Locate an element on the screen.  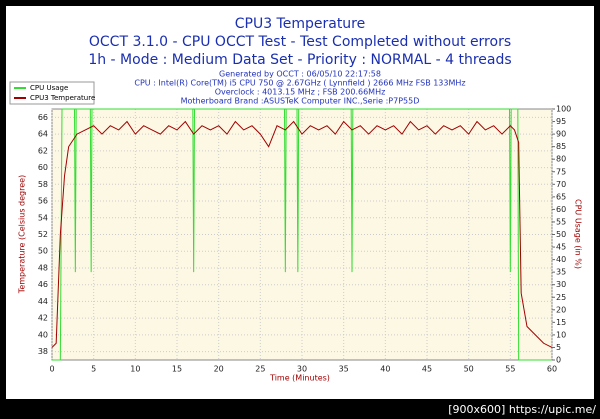
y2-tick-label: 70 is located at coordinates (561, 184).